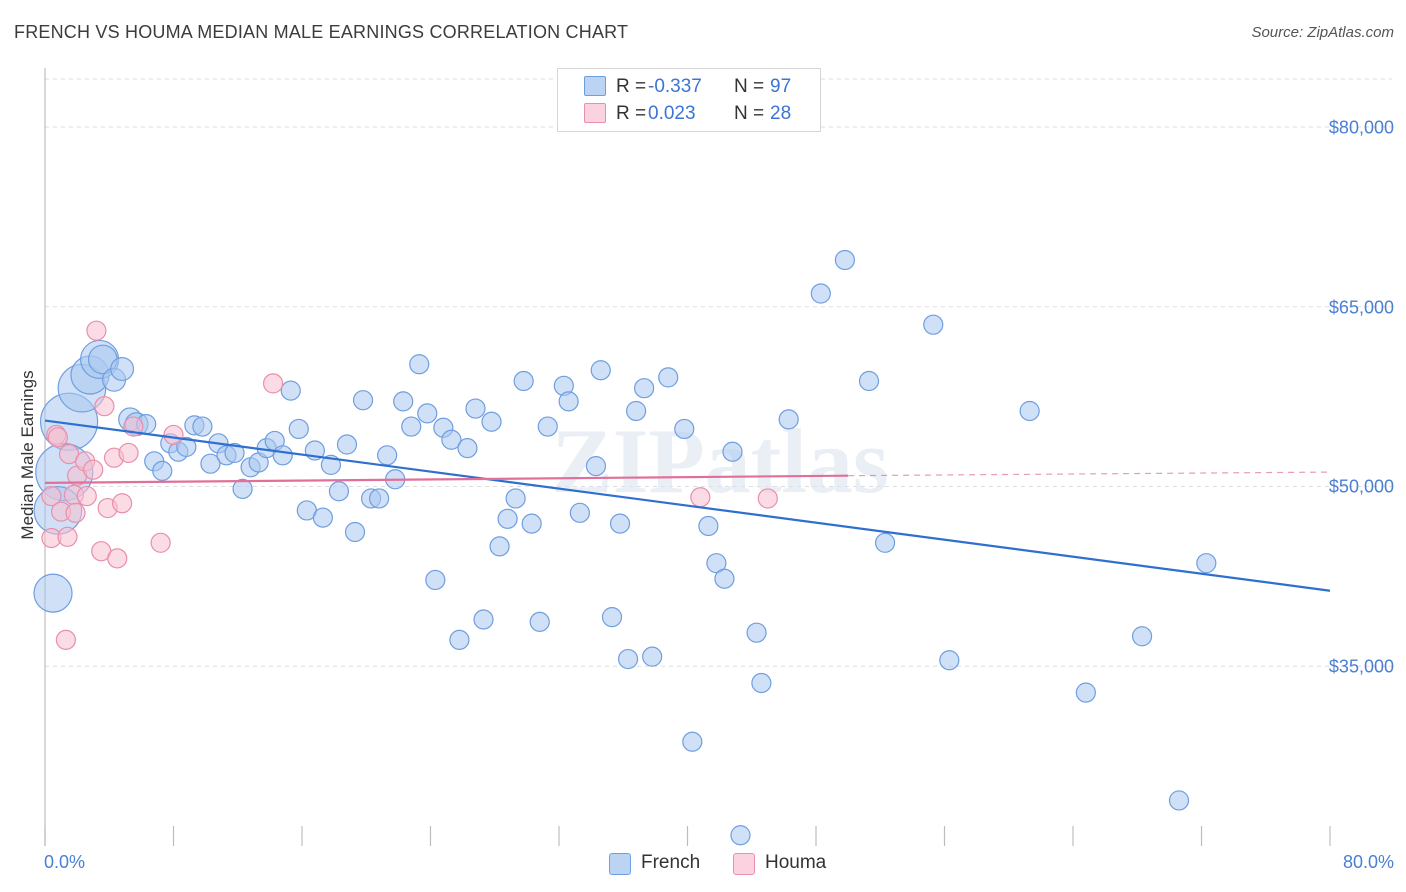 Image resolution: width=1406 pixels, height=892 pixels. What do you see at coordinates (27, 455) in the screenshot?
I see `y-axis-label: Median Male Earnings` at bounding box center [27, 455].